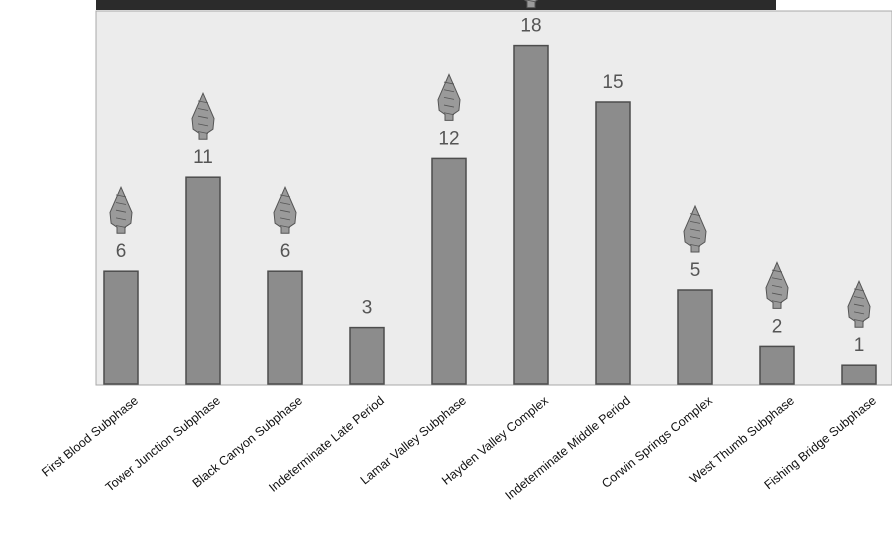 The width and height of the screenshot is (892, 550). What do you see at coordinates (530, 26) in the screenshot?
I see `bar-value-label: 18` at bounding box center [530, 26].